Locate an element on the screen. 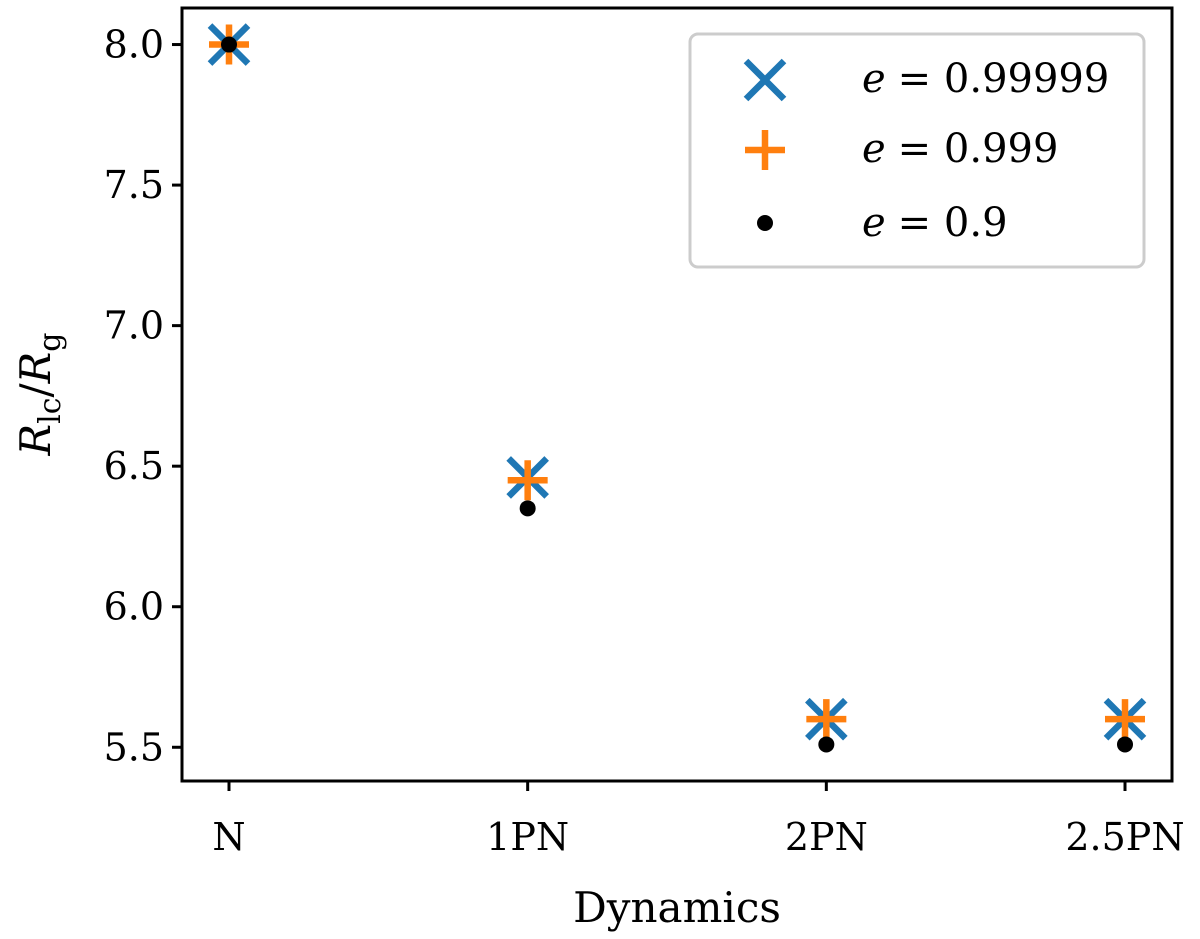  x-tick-label: N is located at coordinates (228, 837).